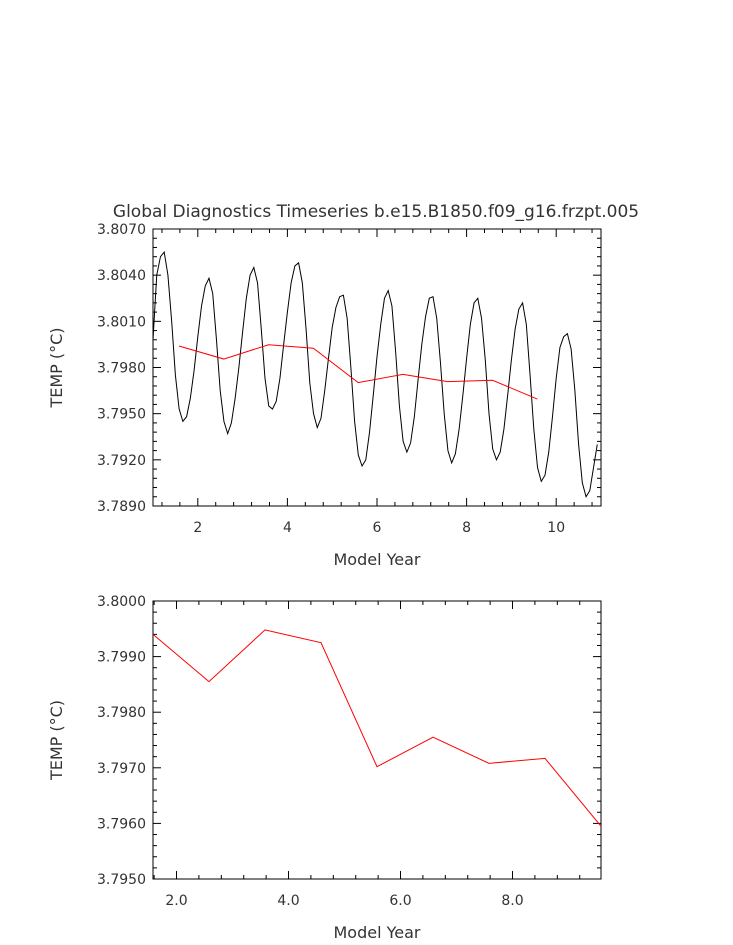 The width and height of the screenshot is (733, 945). What do you see at coordinates (121, 322) in the screenshot?
I see `y-tick-label: 3.8010` at bounding box center [121, 322].